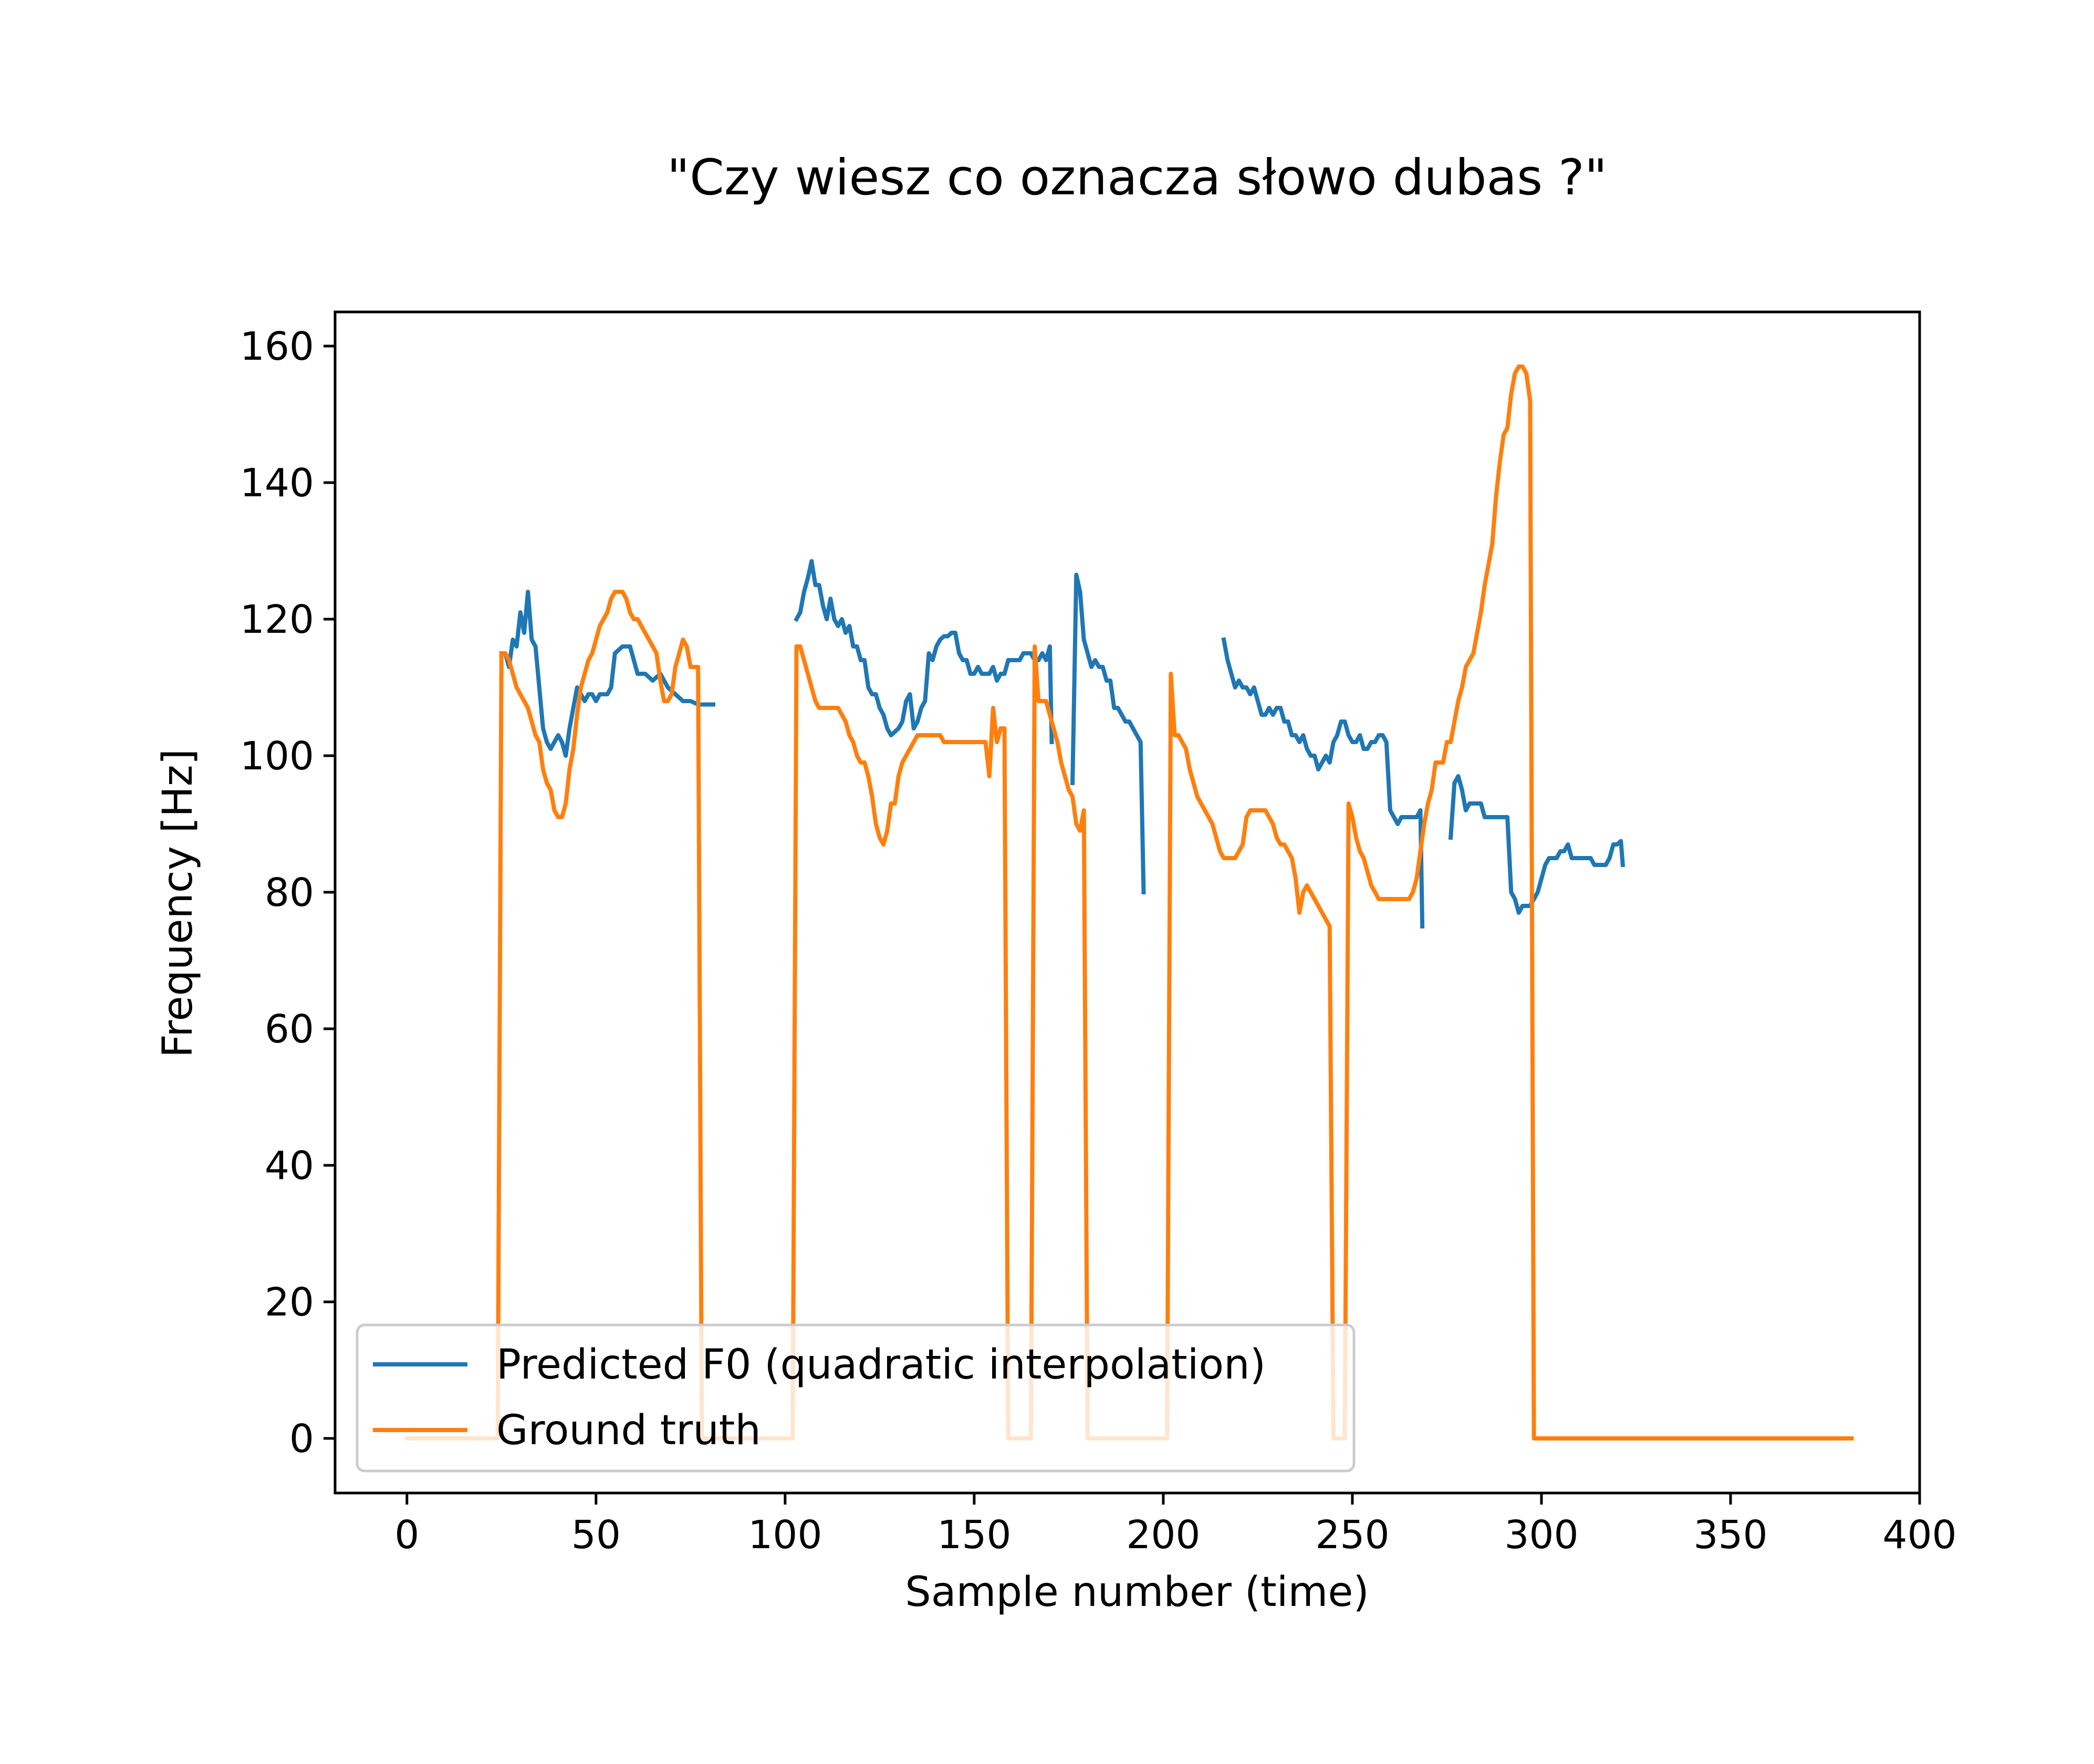 This screenshot has height=1764, width=2094. What do you see at coordinates (1352, 1535) in the screenshot?
I see `x-tick-label: 250` at bounding box center [1352, 1535].